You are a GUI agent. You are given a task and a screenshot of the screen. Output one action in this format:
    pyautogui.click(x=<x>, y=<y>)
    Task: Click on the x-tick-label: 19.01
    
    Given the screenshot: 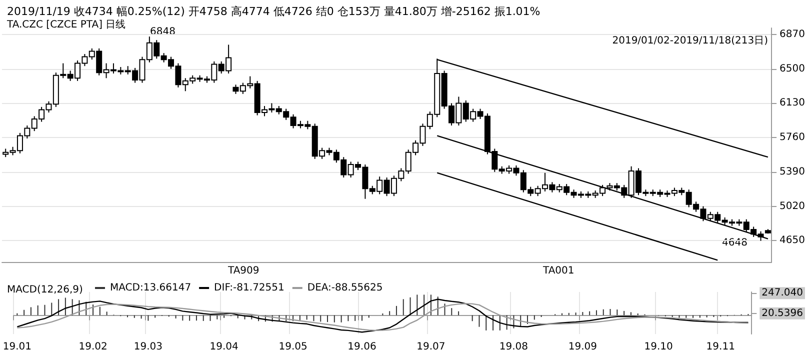 What is the action you would take?
    pyautogui.click(x=17, y=347)
    